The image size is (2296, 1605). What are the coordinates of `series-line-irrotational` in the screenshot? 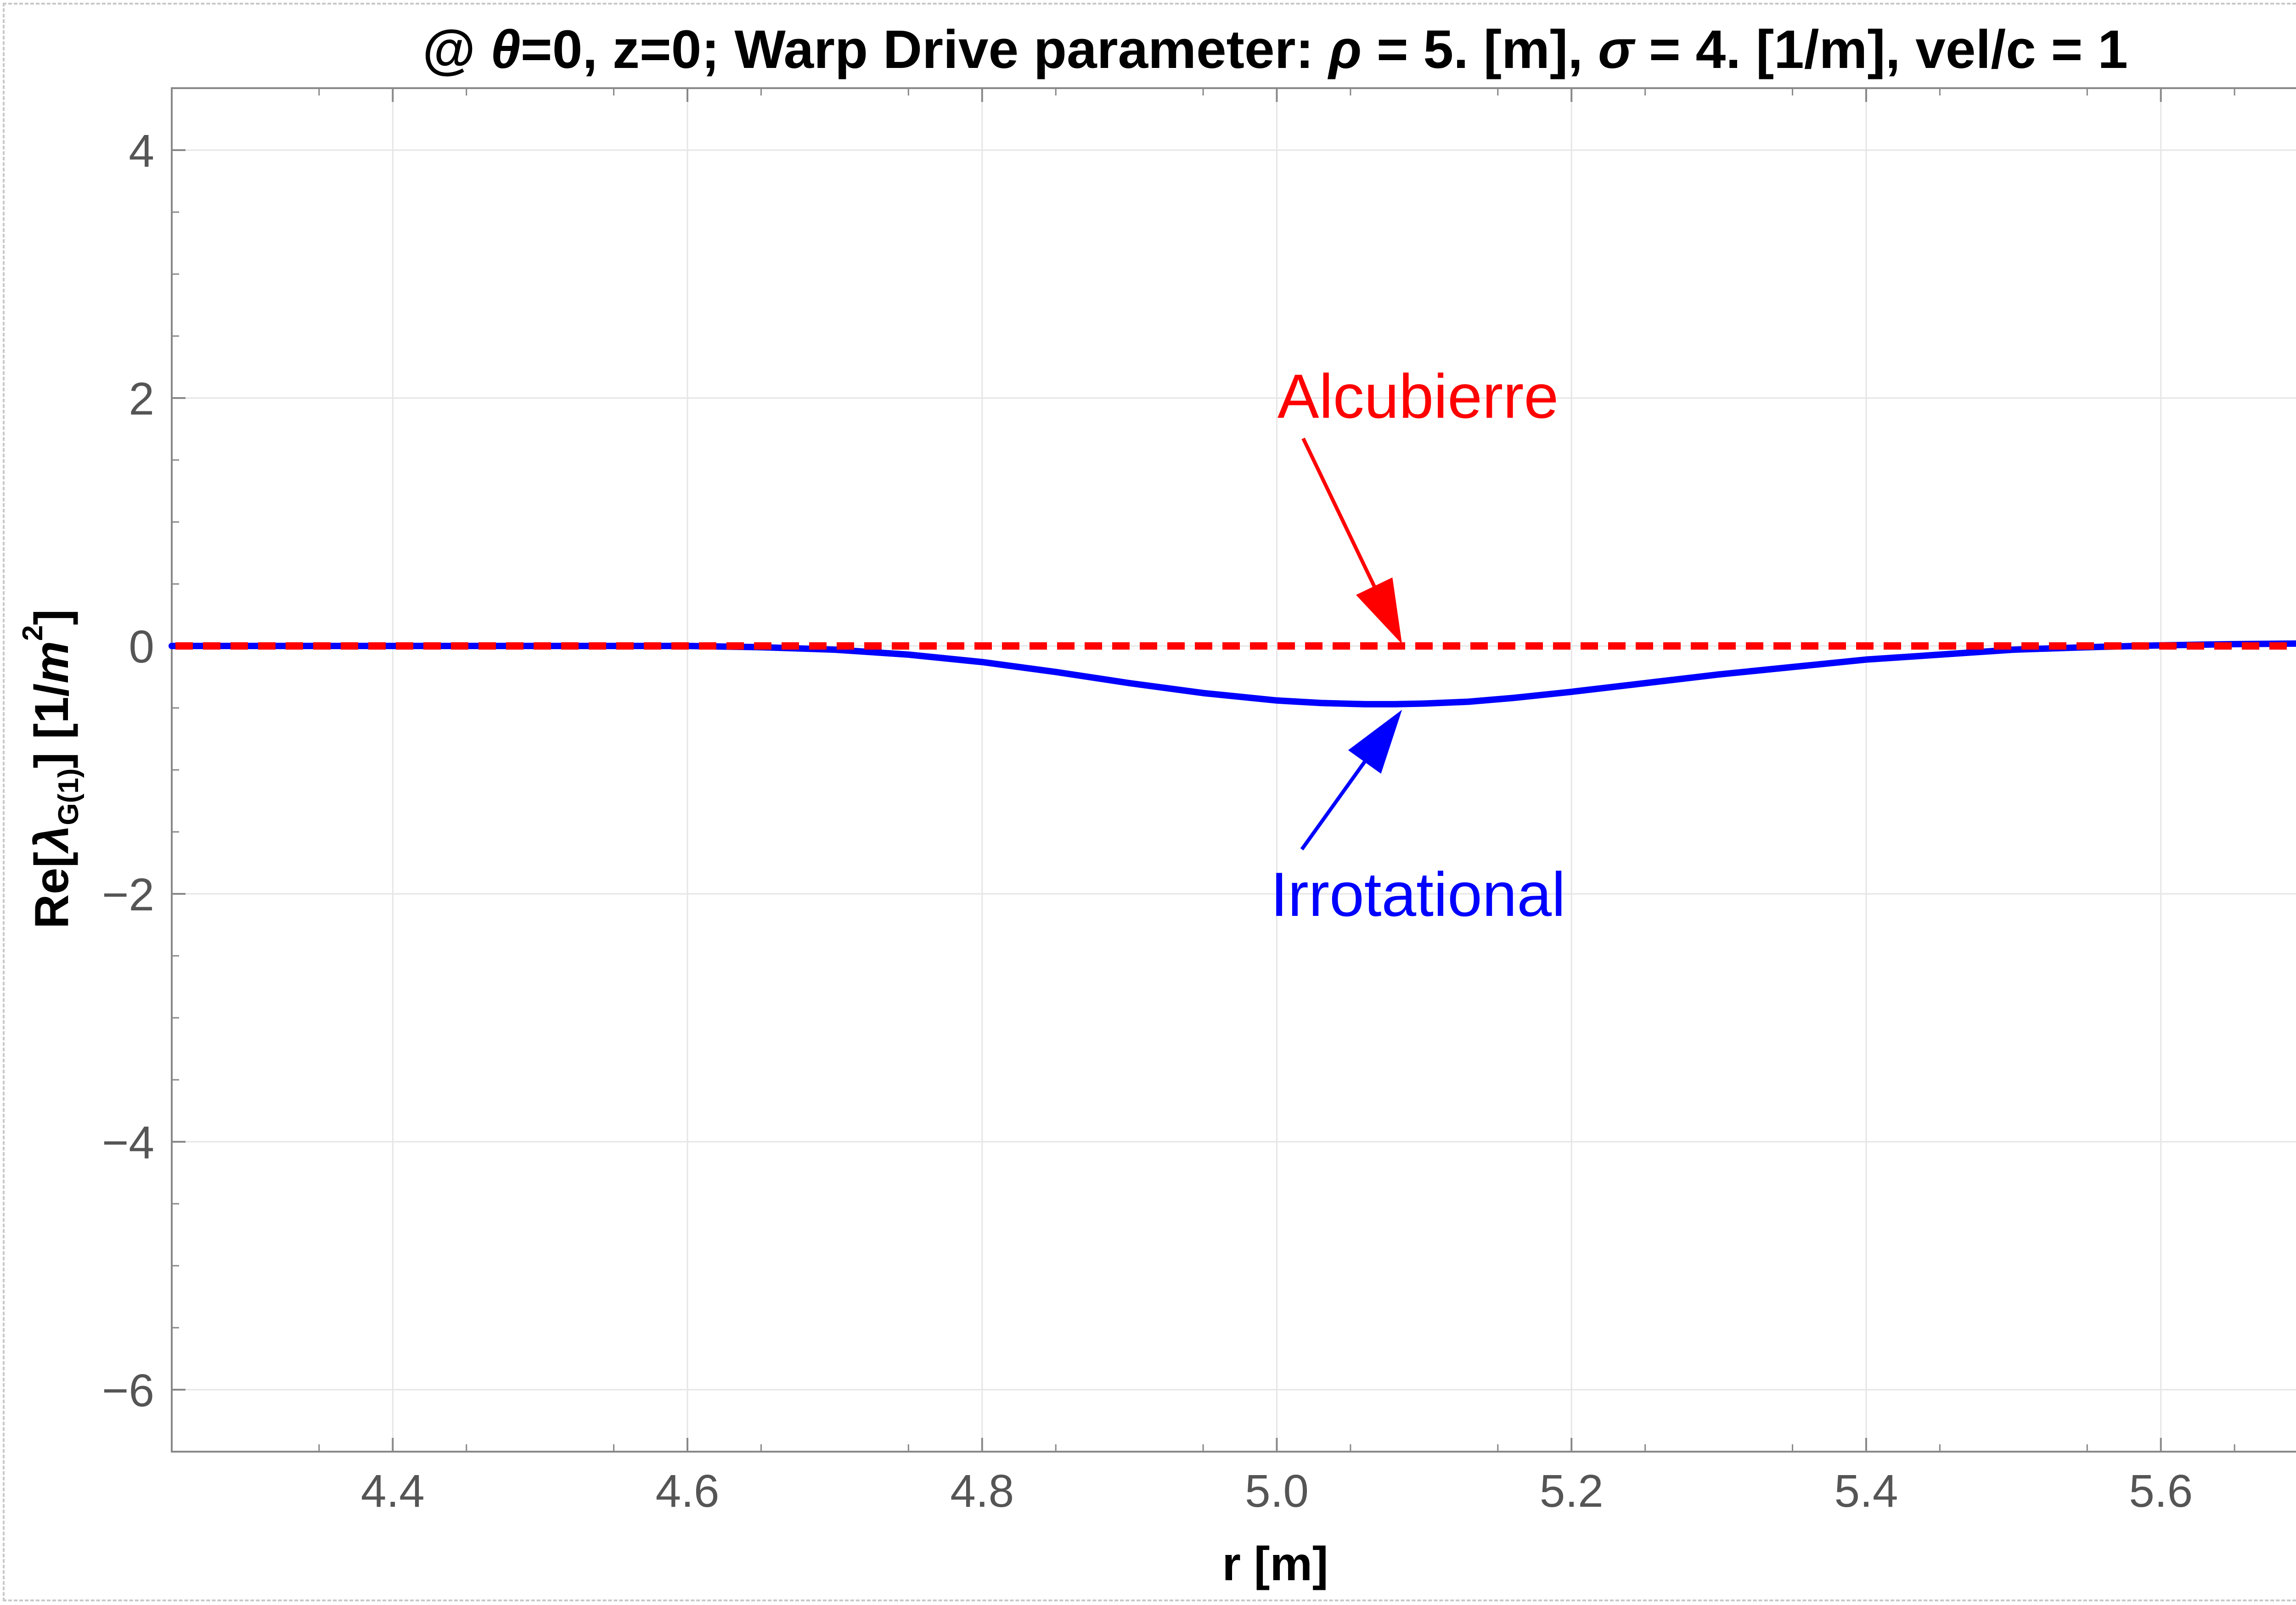 It's located at (1232, 673).